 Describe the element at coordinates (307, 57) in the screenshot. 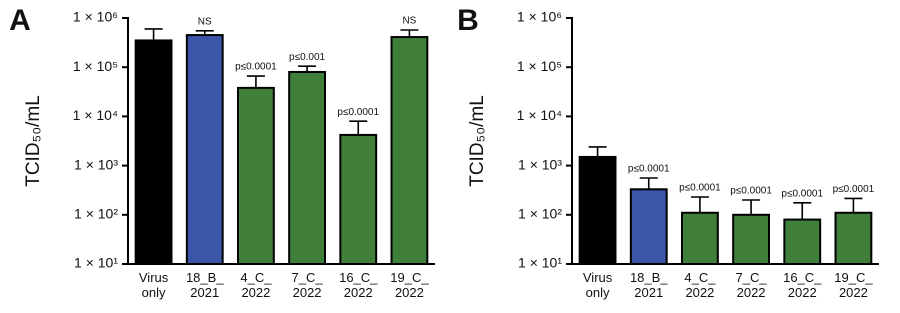

I see `annotation: p≤0.001` at that location.